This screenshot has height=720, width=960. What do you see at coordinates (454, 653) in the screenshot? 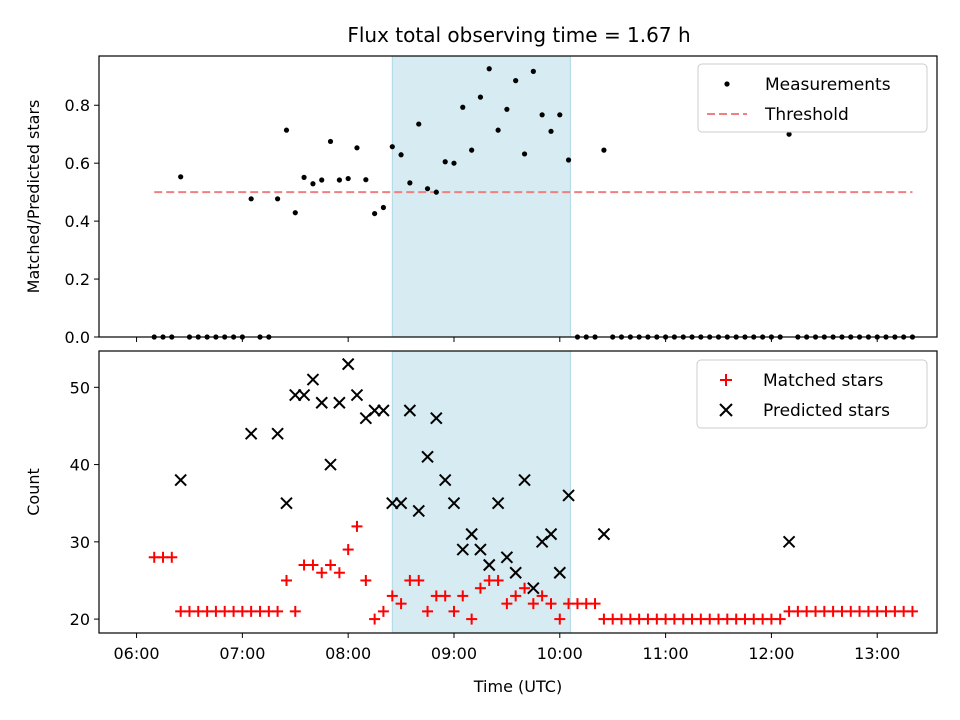
I see `x-tick-label: 09:00` at bounding box center [454, 653].